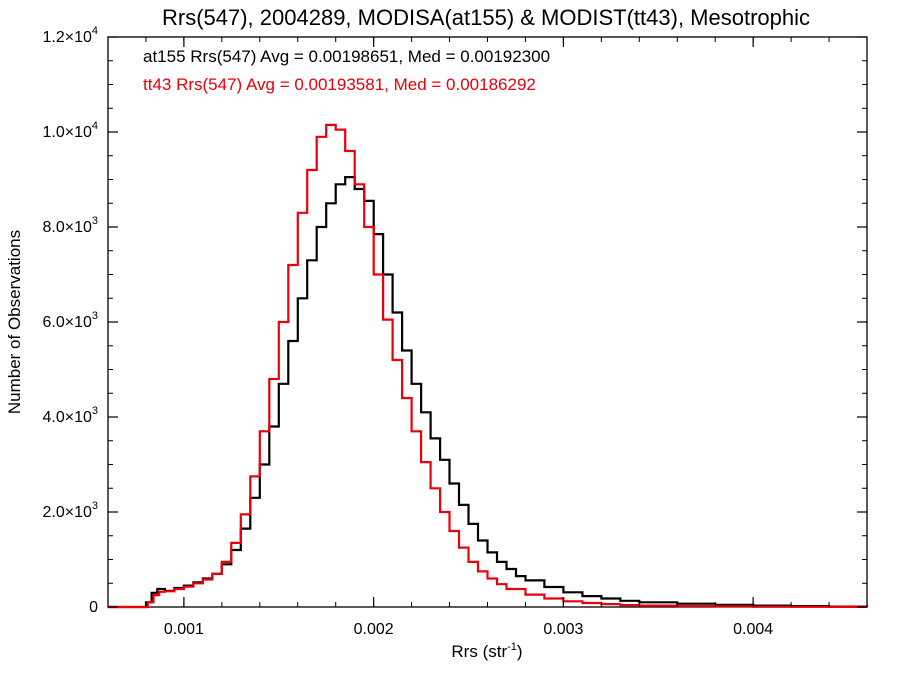 This screenshot has width=900, height=675. I want to click on y-tick-label: 8.0×10³, so click(70, 225).